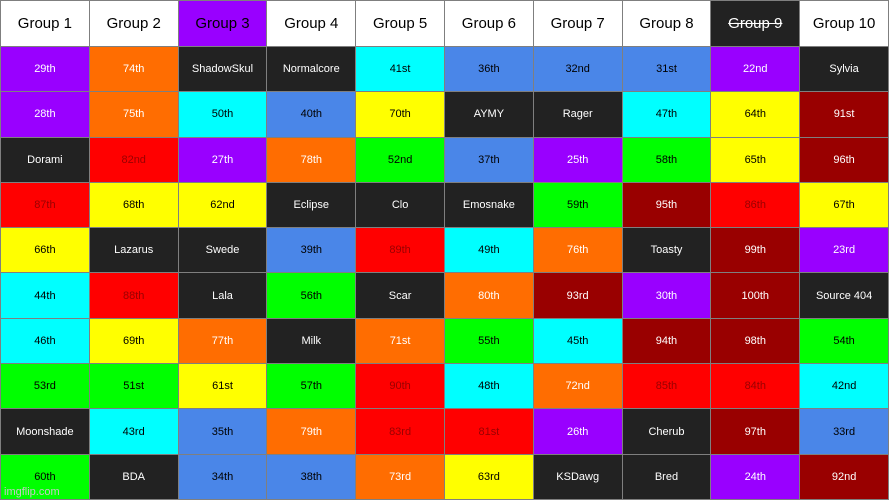  I want to click on grid-cell: 62nd, so click(222, 205).